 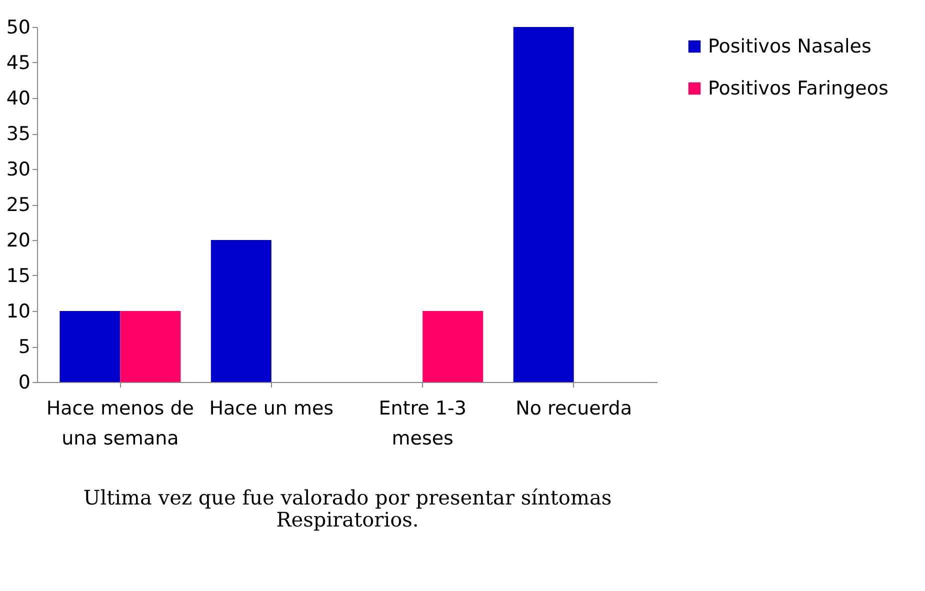 I want to click on y-tick-label: 25, so click(x=18, y=205).